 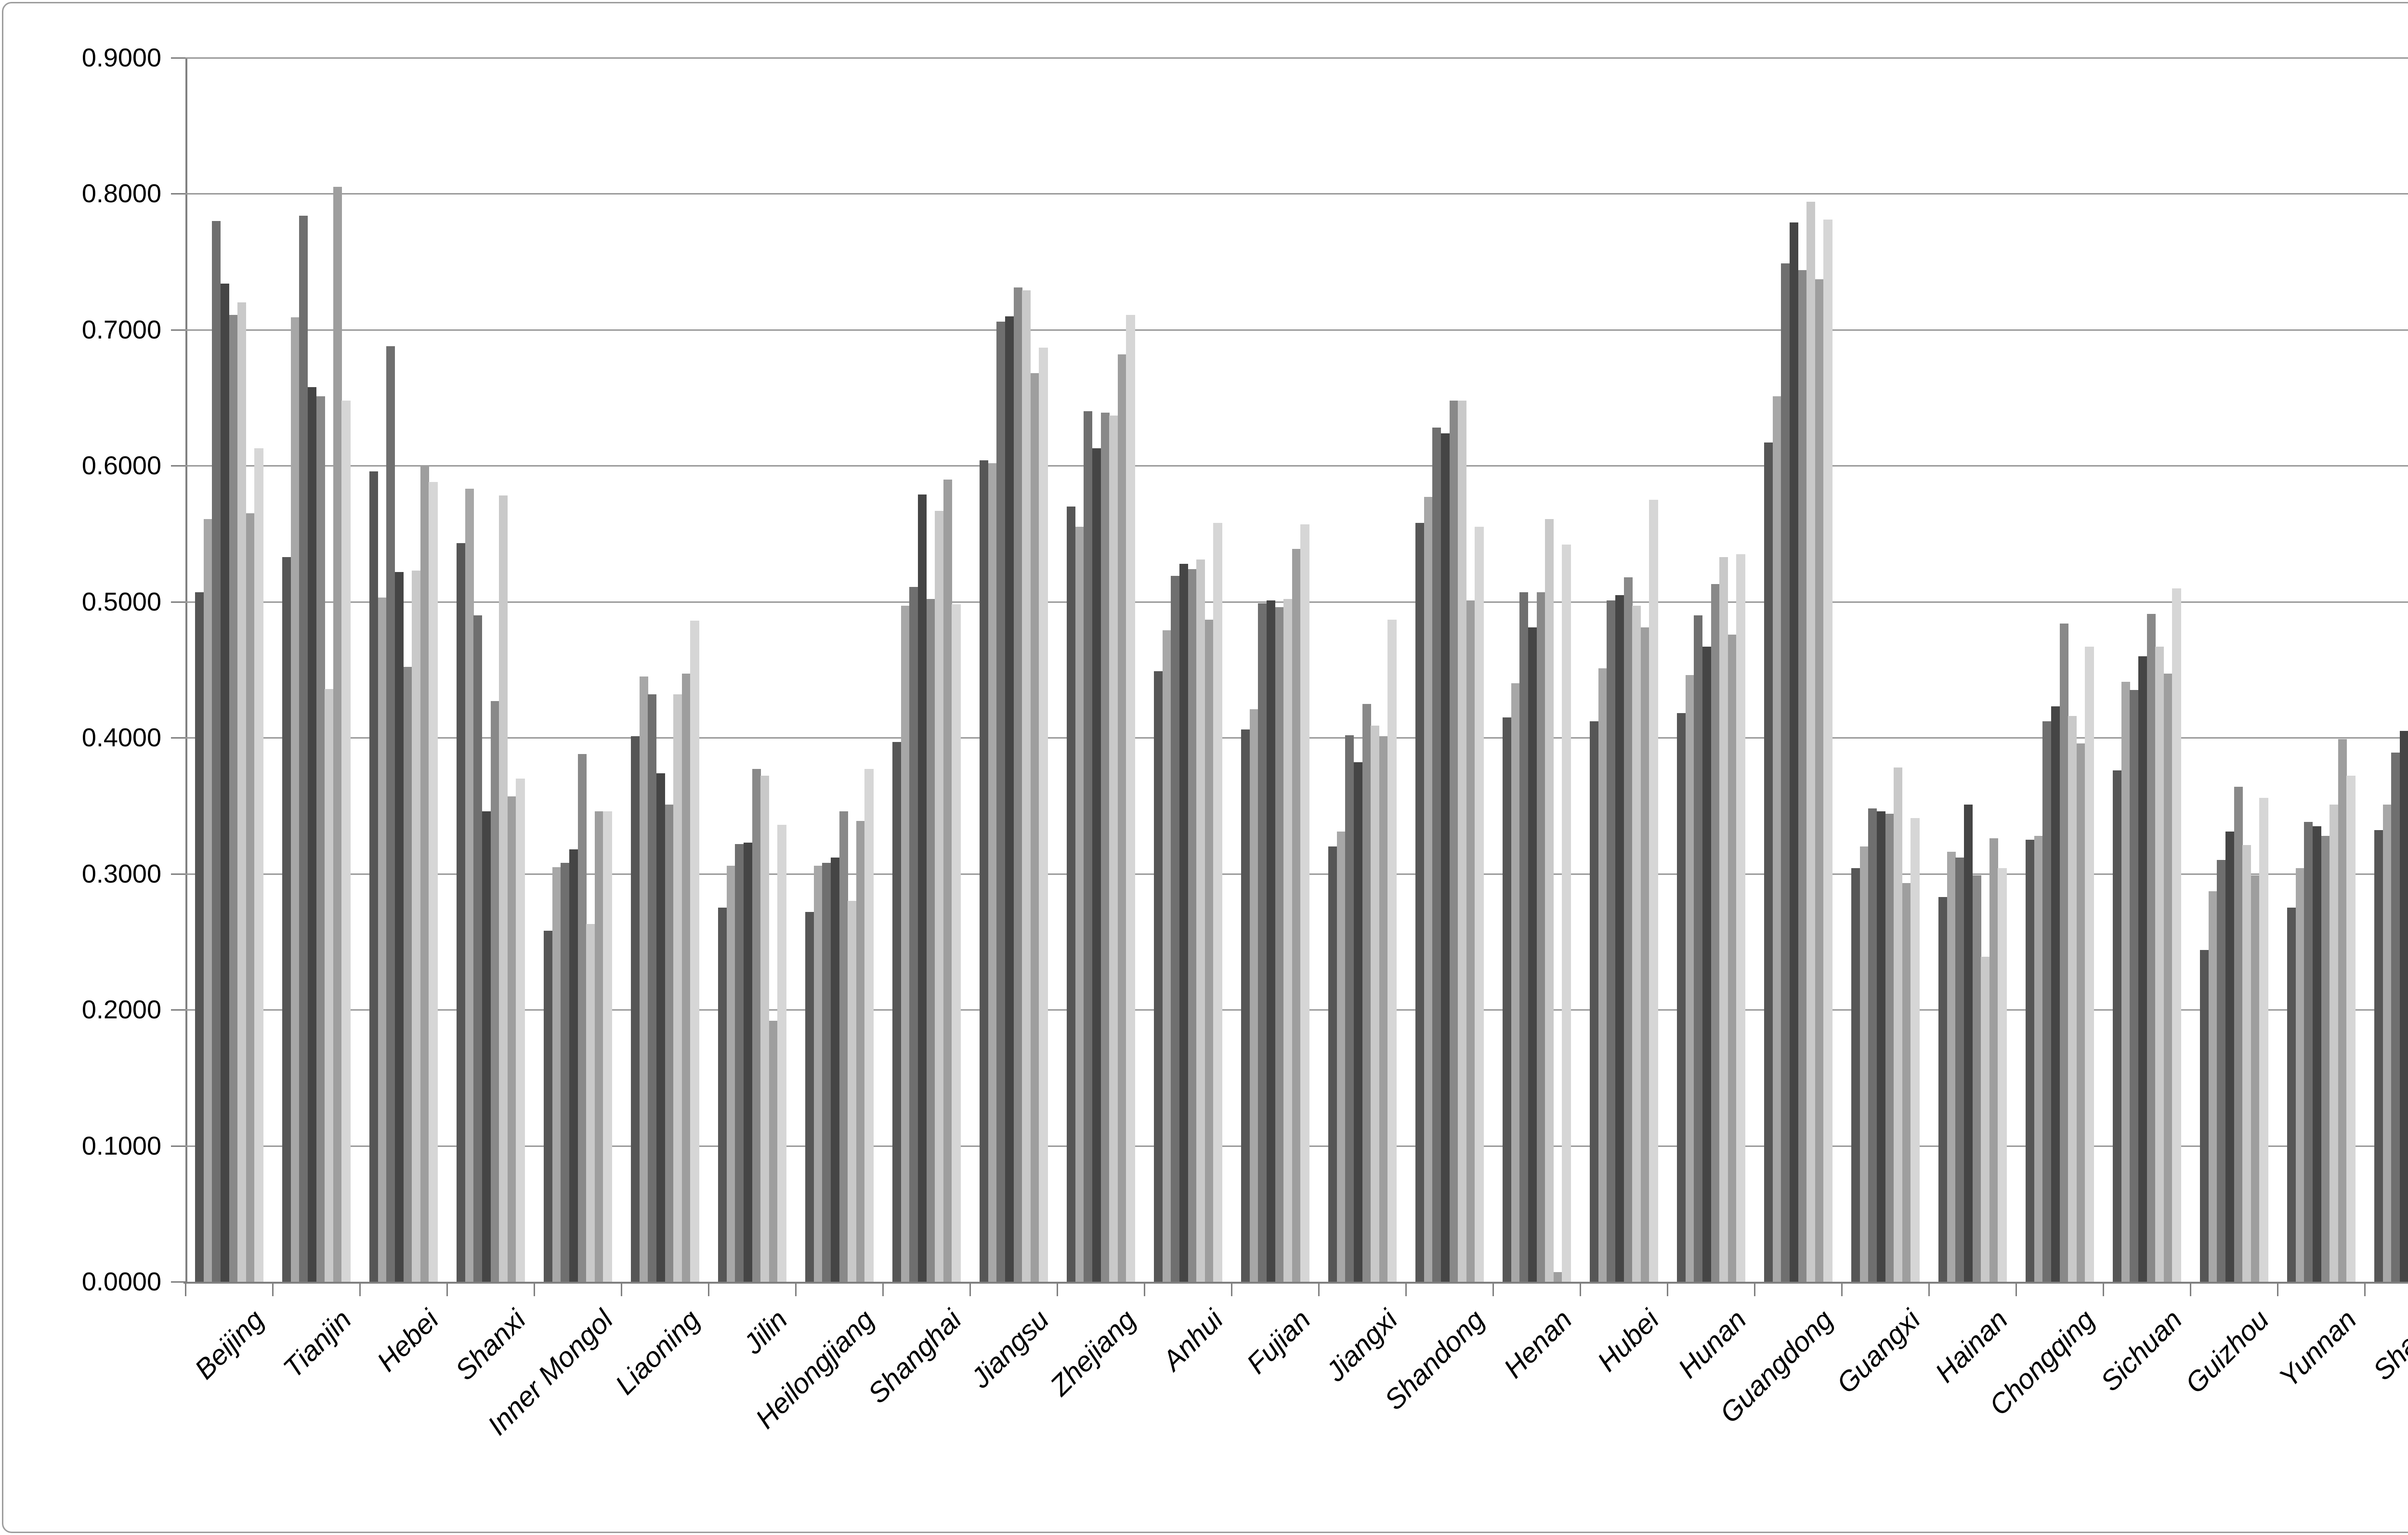 What do you see at coordinates (1768, 862) in the screenshot?
I see `bar-Guangdong-2013` at bounding box center [1768, 862].